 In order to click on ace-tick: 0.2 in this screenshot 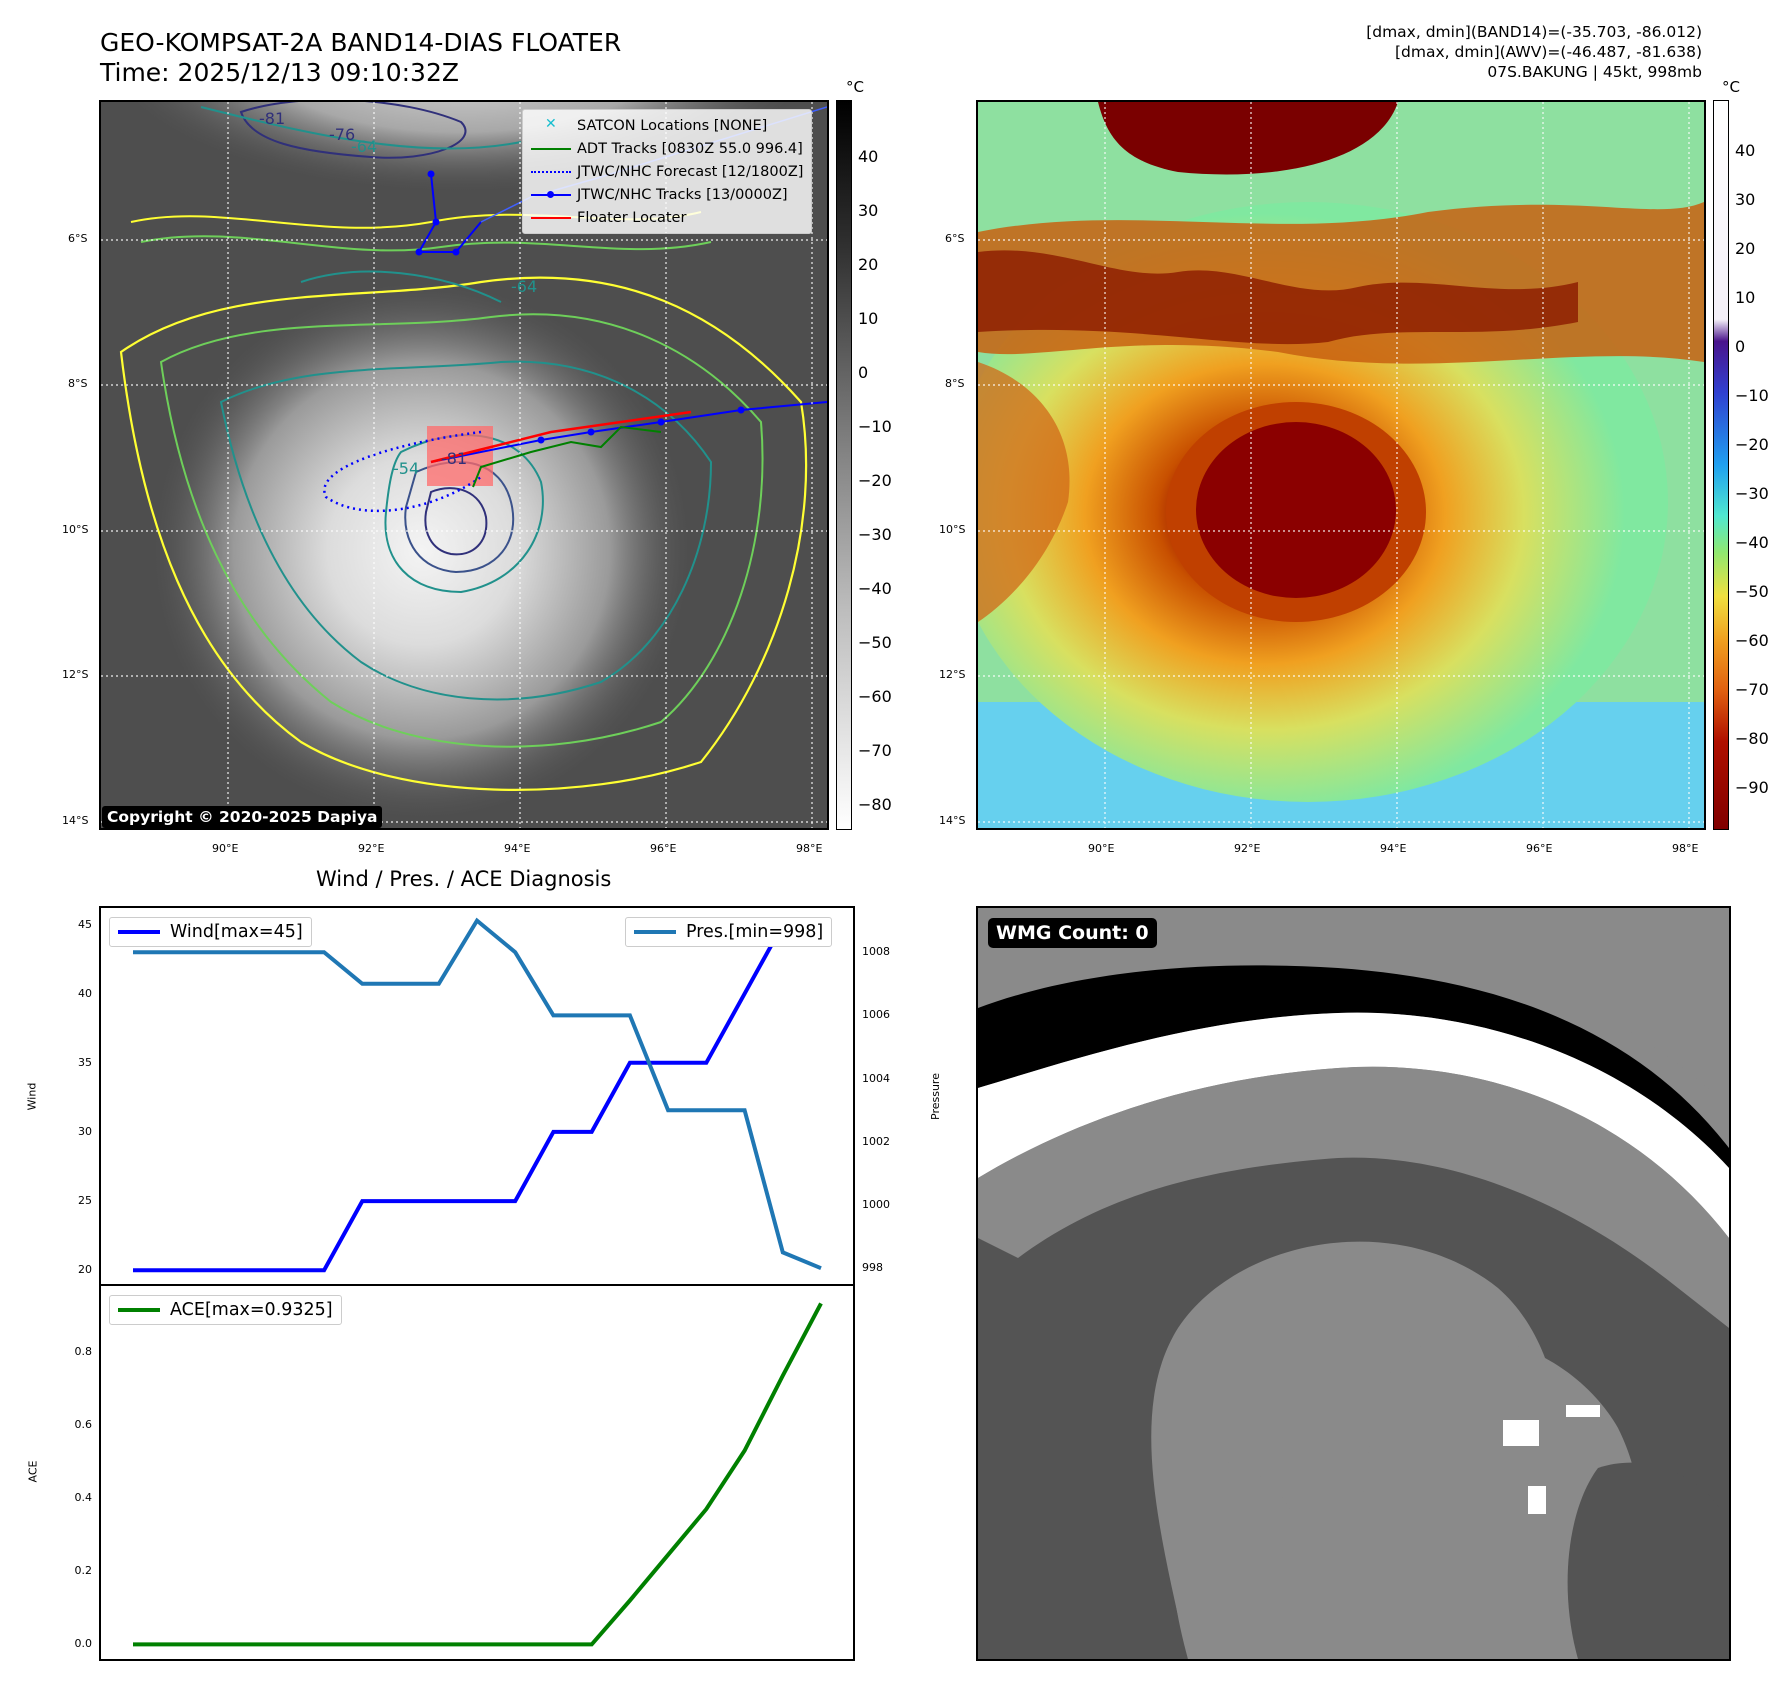, I will do `click(83, 1571)`.